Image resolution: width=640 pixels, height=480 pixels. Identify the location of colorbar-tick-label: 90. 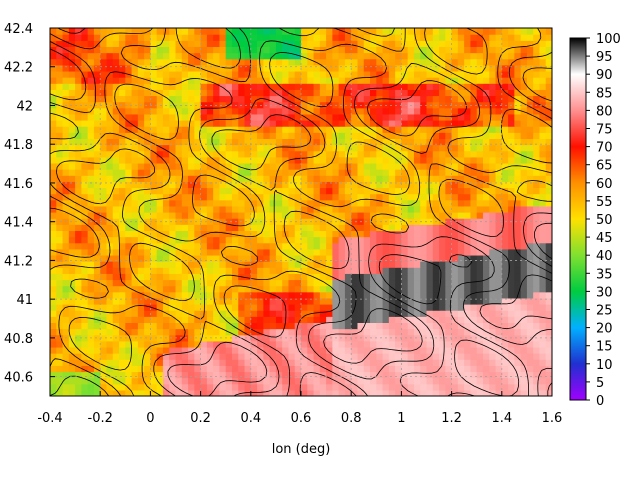
(604, 75).